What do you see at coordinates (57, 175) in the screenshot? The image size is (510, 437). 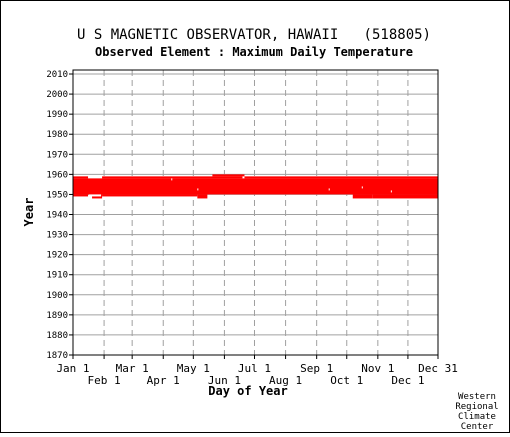 I see `y-tick-label: 1960` at bounding box center [57, 175].